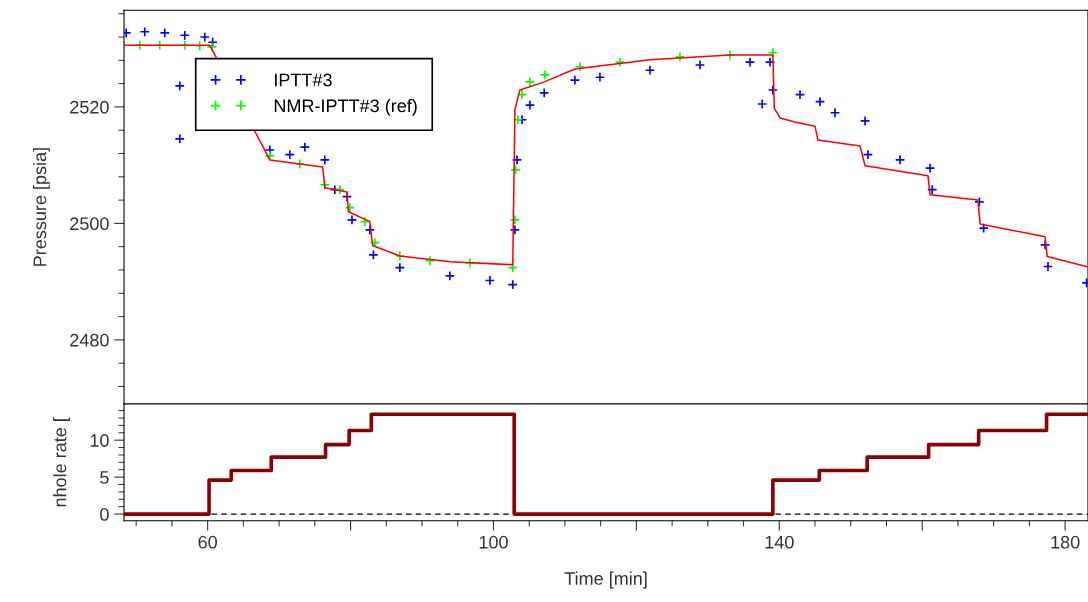  Describe the element at coordinates (207, 542) in the screenshot. I see `x-tick-label: 60` at that location.